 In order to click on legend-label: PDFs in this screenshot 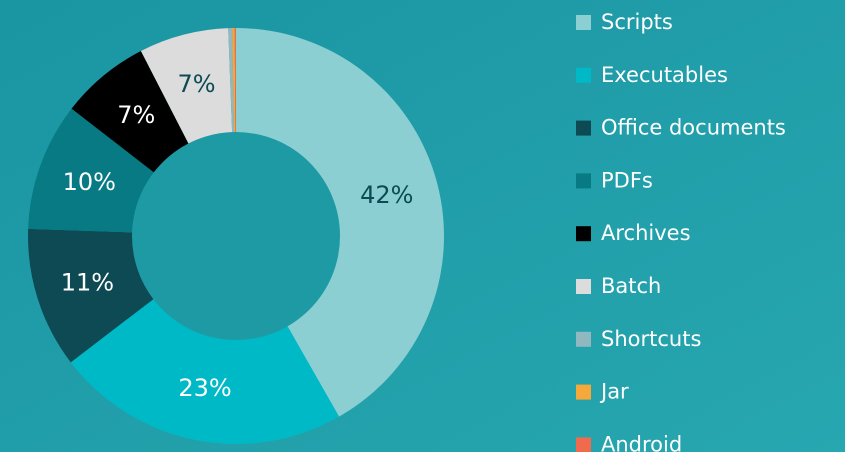, I will do `click(627, 180)`.